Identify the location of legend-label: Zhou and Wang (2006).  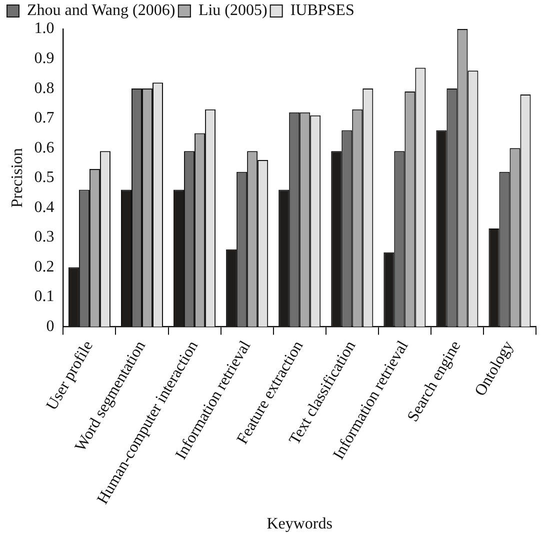
(101, 11).